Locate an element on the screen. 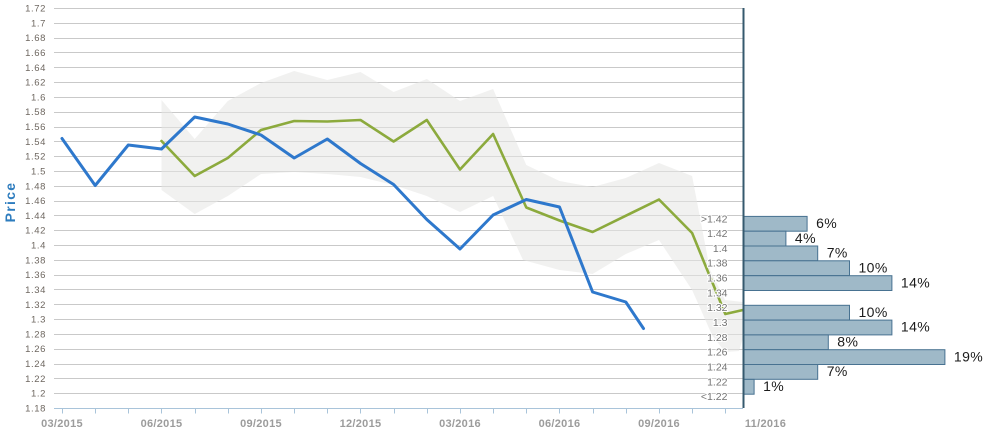 This screenshot has height=443, width=983. svg-text: 06/2016 is located at coordinates (560, 424).